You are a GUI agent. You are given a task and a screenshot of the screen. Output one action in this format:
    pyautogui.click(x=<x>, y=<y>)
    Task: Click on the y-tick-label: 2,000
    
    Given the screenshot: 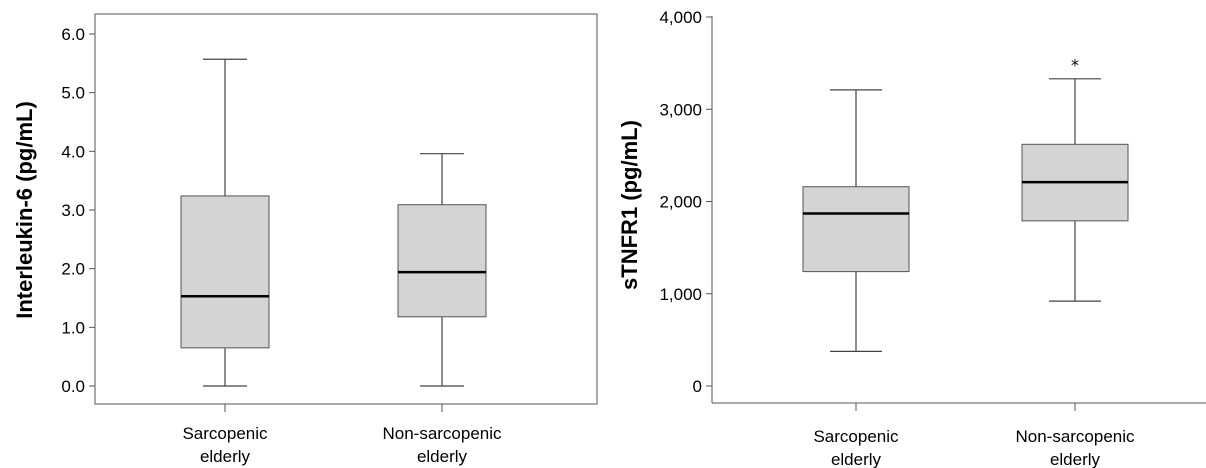 What is the action you would take?
    pyautogui.click(x=680, y=202)
    